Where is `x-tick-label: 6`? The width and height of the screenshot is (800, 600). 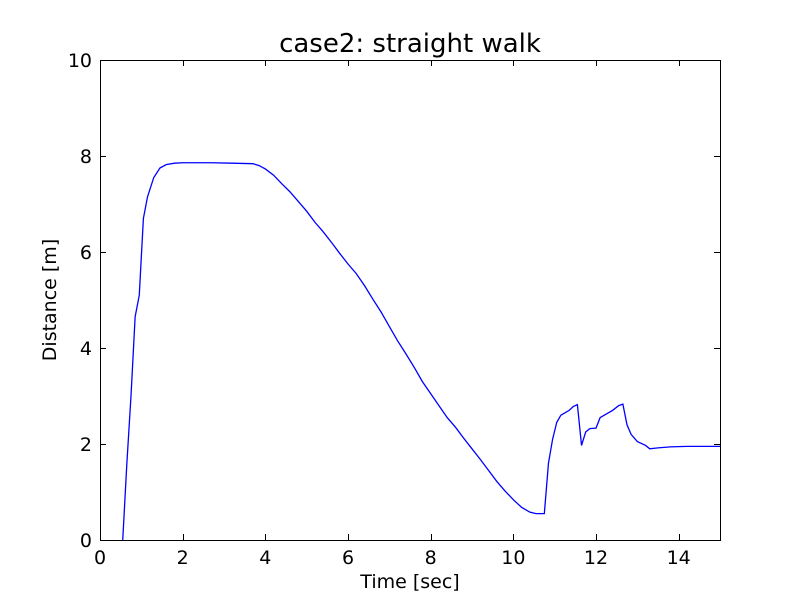 x-tick-label: 6 is located at coordinates (348, 558).